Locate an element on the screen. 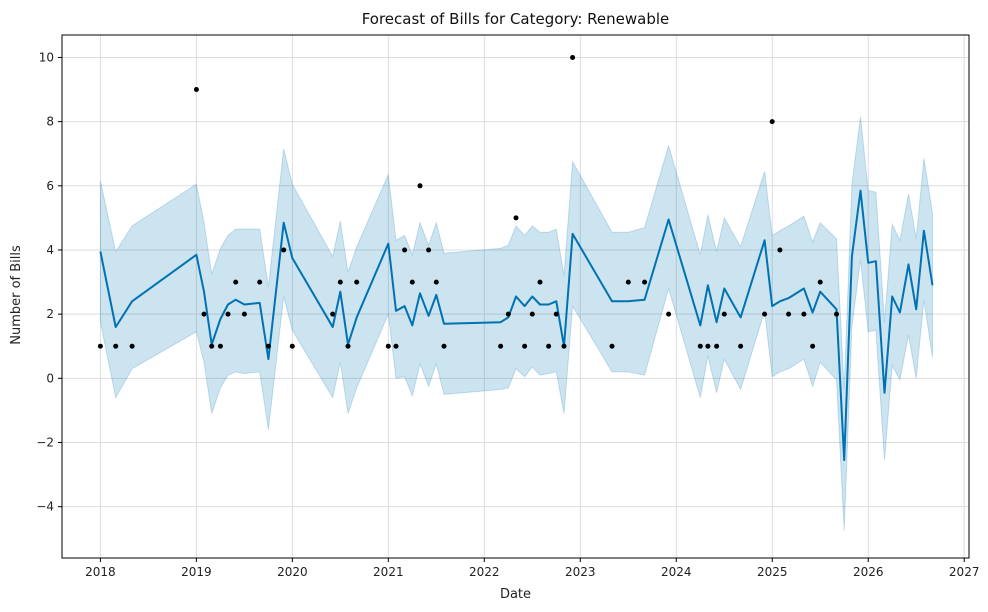  x-tick-label: 2023 is located at coordinates (580, 572).